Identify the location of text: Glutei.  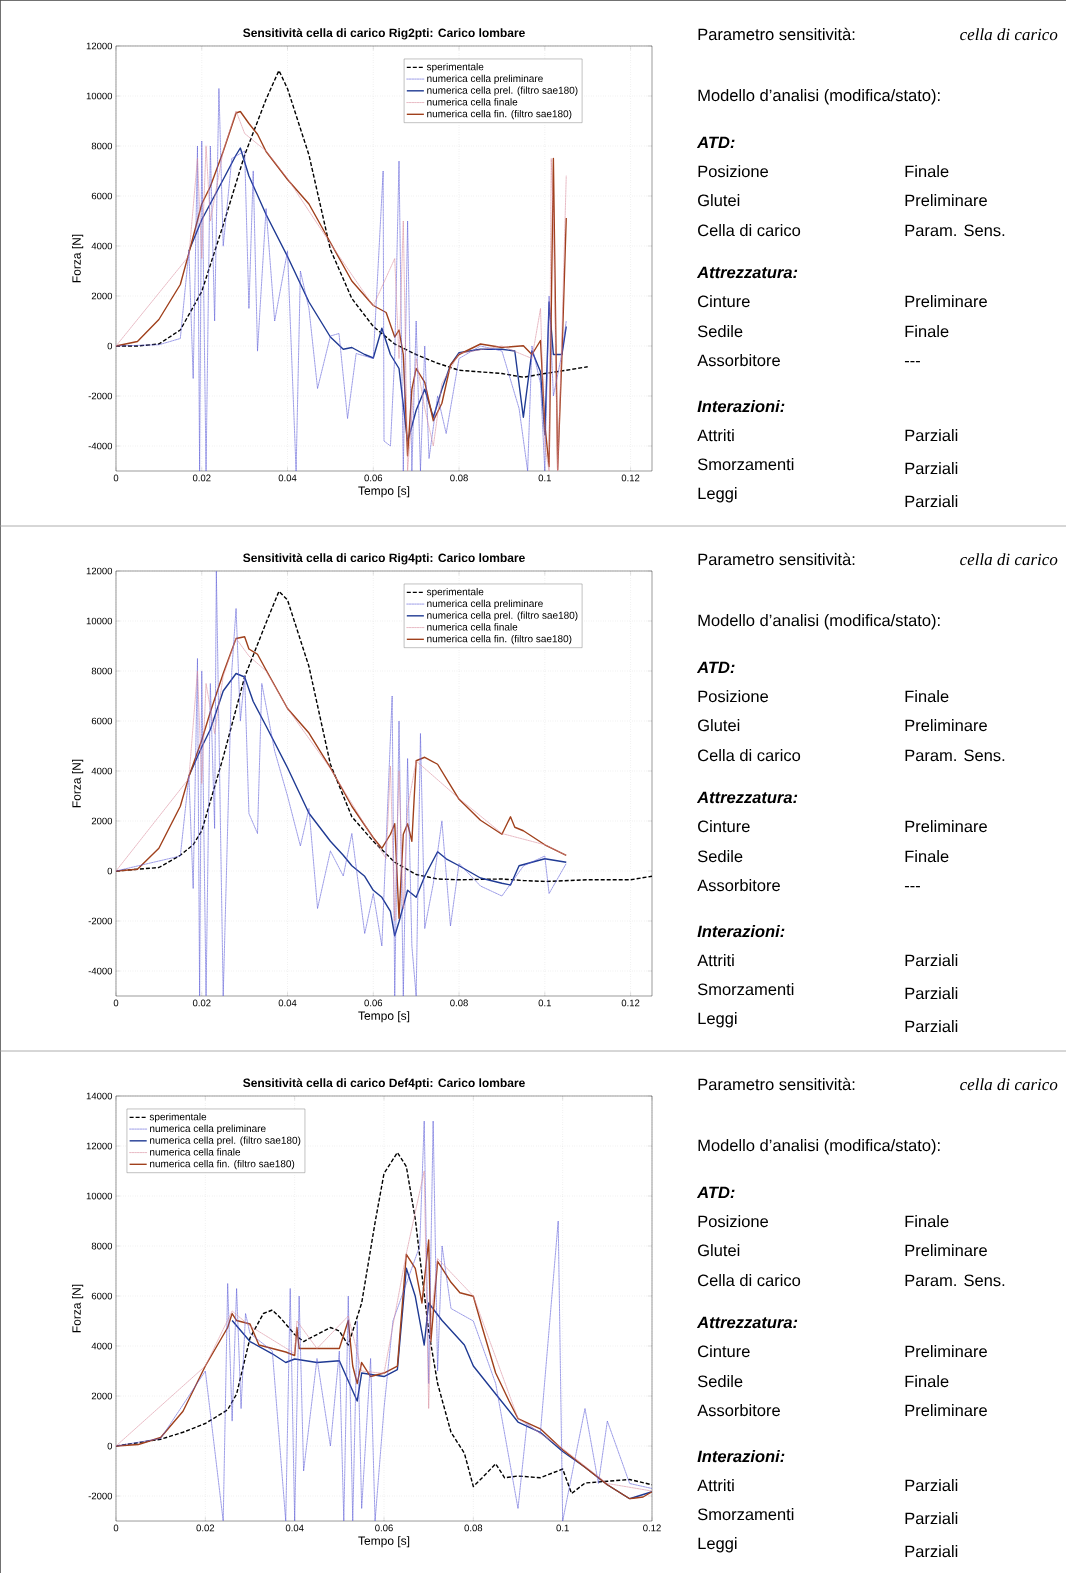
(719, 1250).